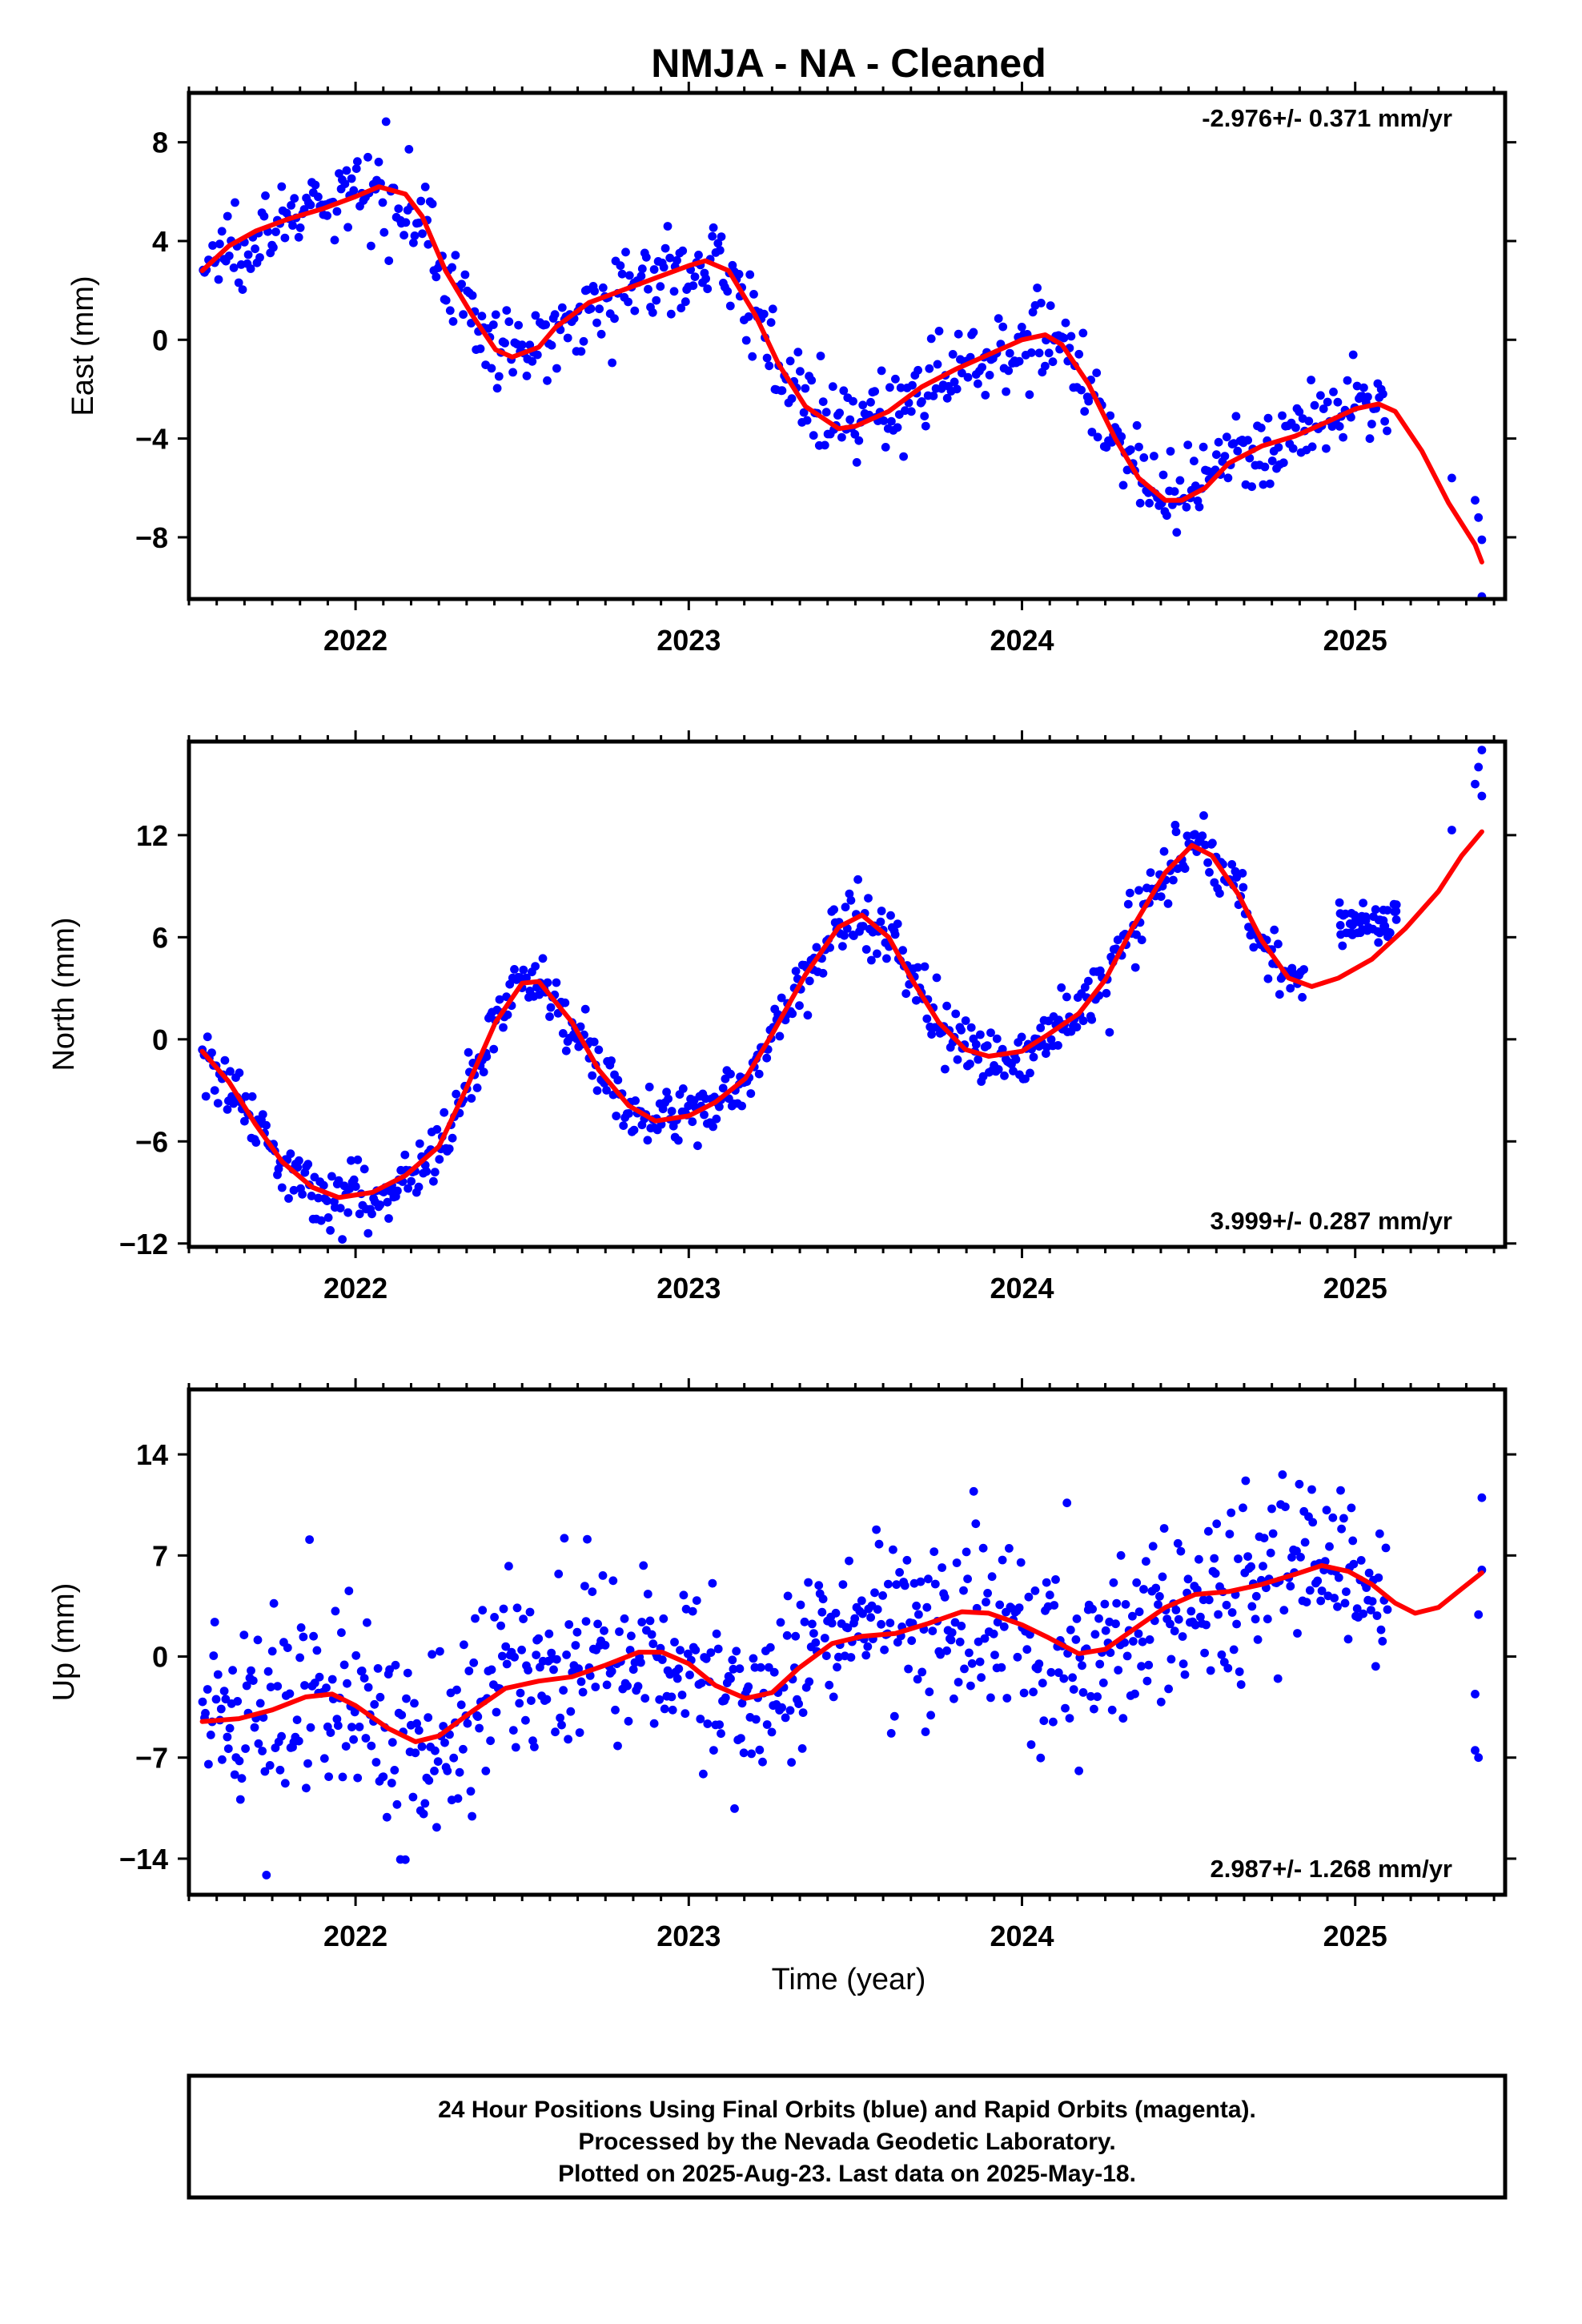  I want to click on north-y-tick-label: −12, so click(144, 1244).